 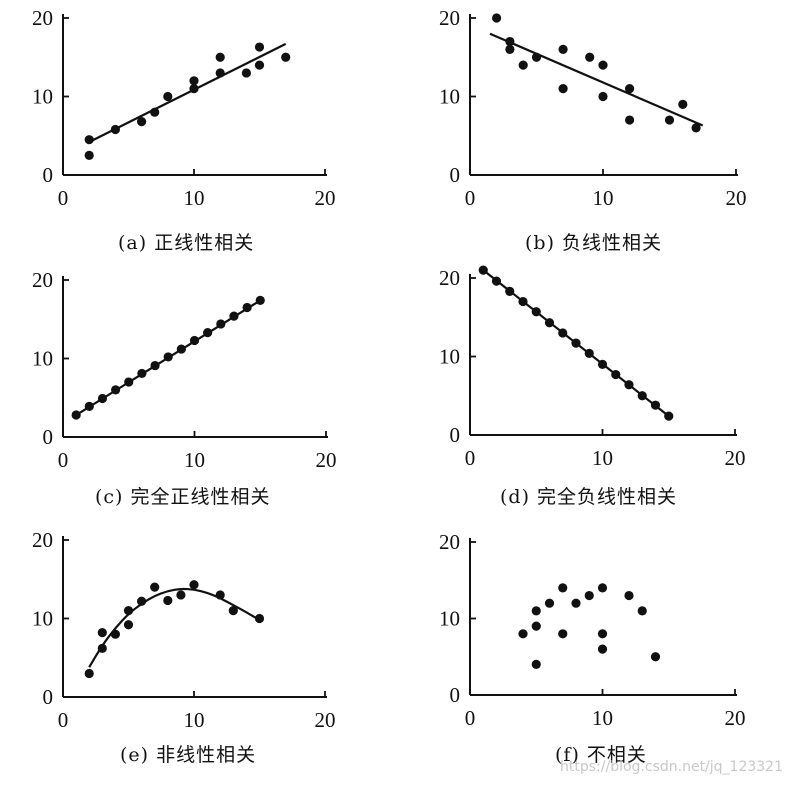 What do you see at coordinates (592, 630) in the screenshot?
I see `scatter-svg-f: 0 10 20 0 10 20` at bounding box center [592, 630].